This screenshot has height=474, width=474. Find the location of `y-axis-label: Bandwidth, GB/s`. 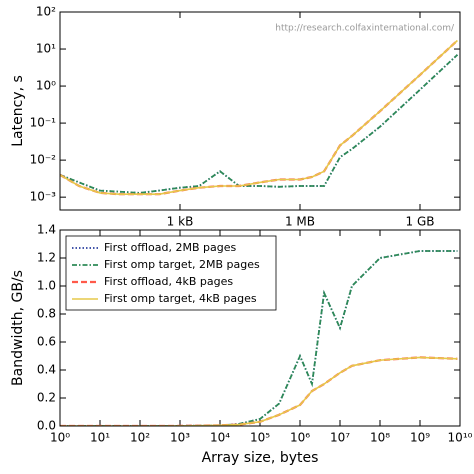

y-axis-label: Bandwidth, GB/s is located at coordinates (18, 328).